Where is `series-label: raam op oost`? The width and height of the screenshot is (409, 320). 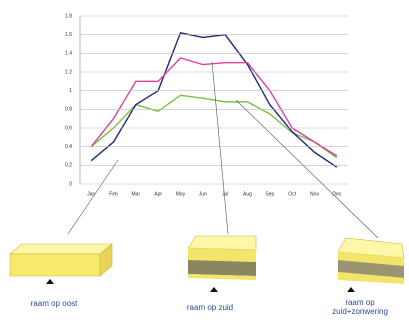 series-label: raam op oost is located at coordinates (54, 303).